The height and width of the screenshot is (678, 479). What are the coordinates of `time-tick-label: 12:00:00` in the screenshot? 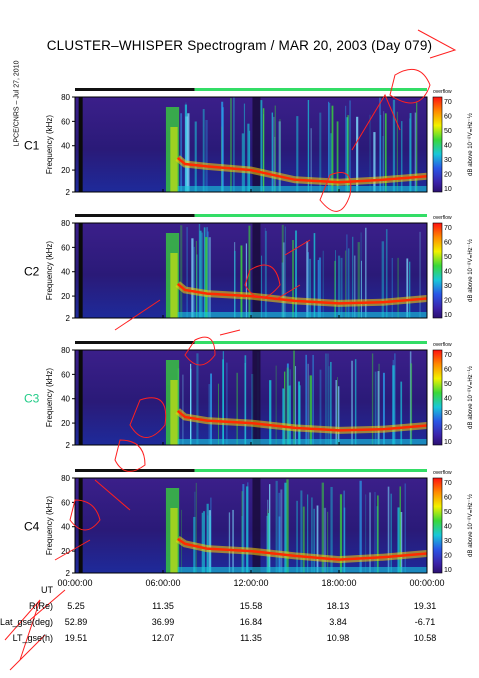 It's located at (250, 583).